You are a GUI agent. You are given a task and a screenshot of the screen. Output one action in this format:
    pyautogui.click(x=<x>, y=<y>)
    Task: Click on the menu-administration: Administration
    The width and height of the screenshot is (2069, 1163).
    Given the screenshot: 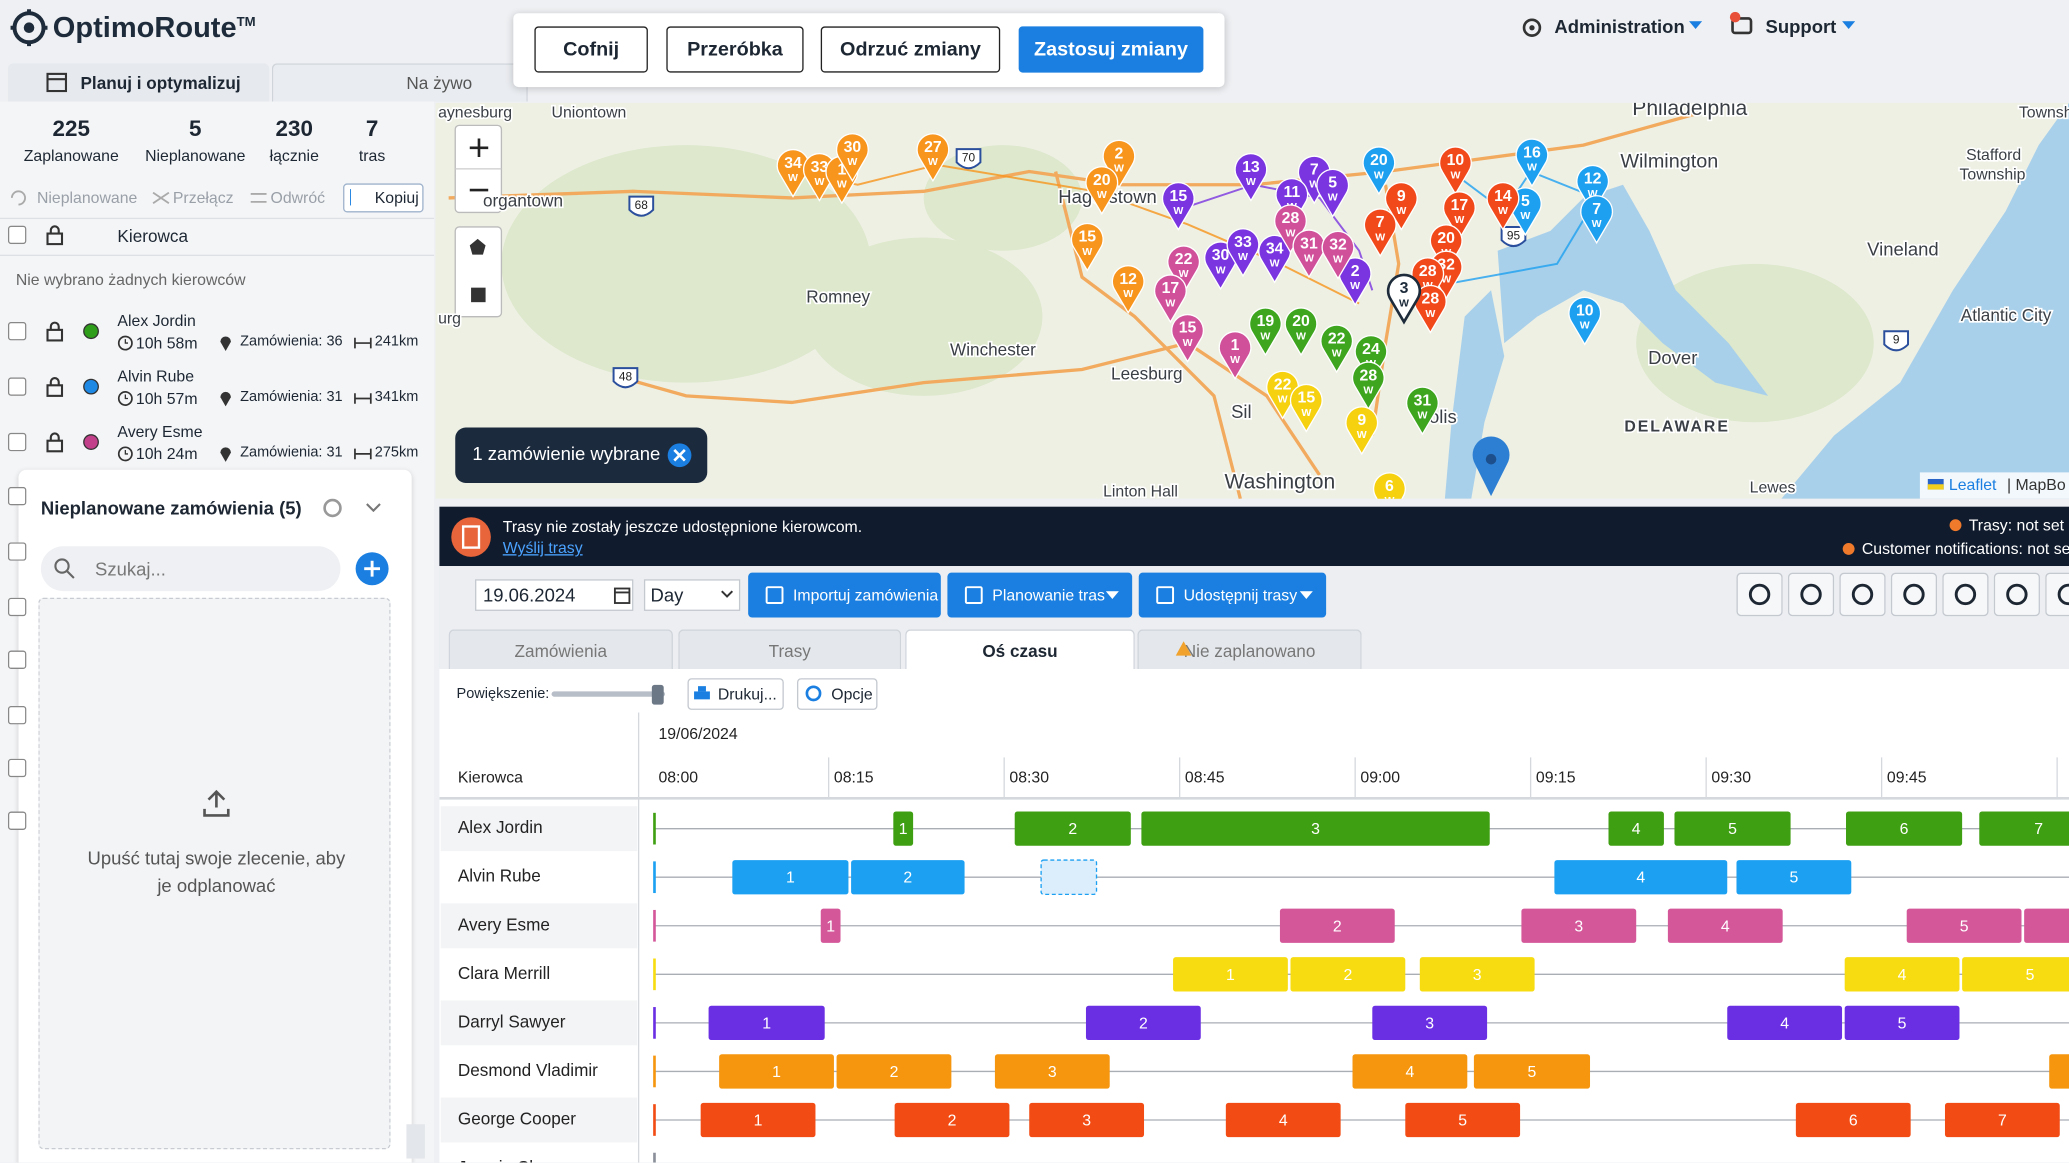 What is the action you would take?
    pyautogui.click(x=1619, y=26)
    